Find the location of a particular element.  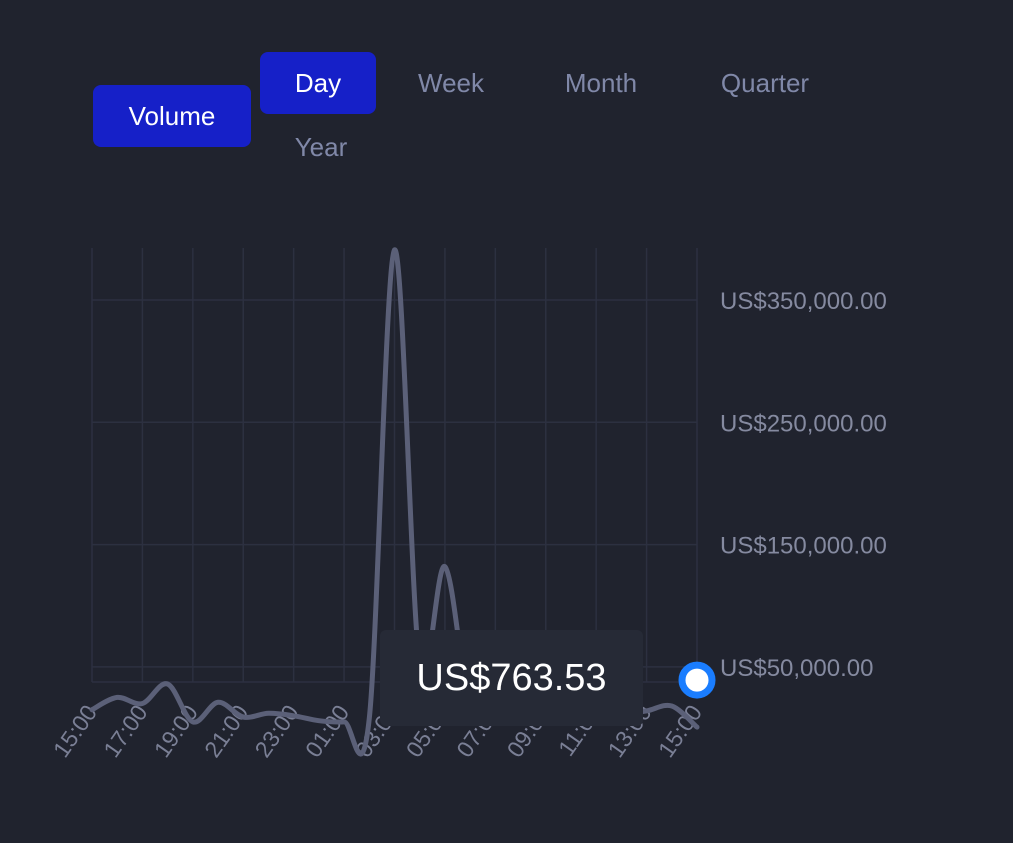

y-tick-label: US$50,000.00 is located at coordinates (796, 668).